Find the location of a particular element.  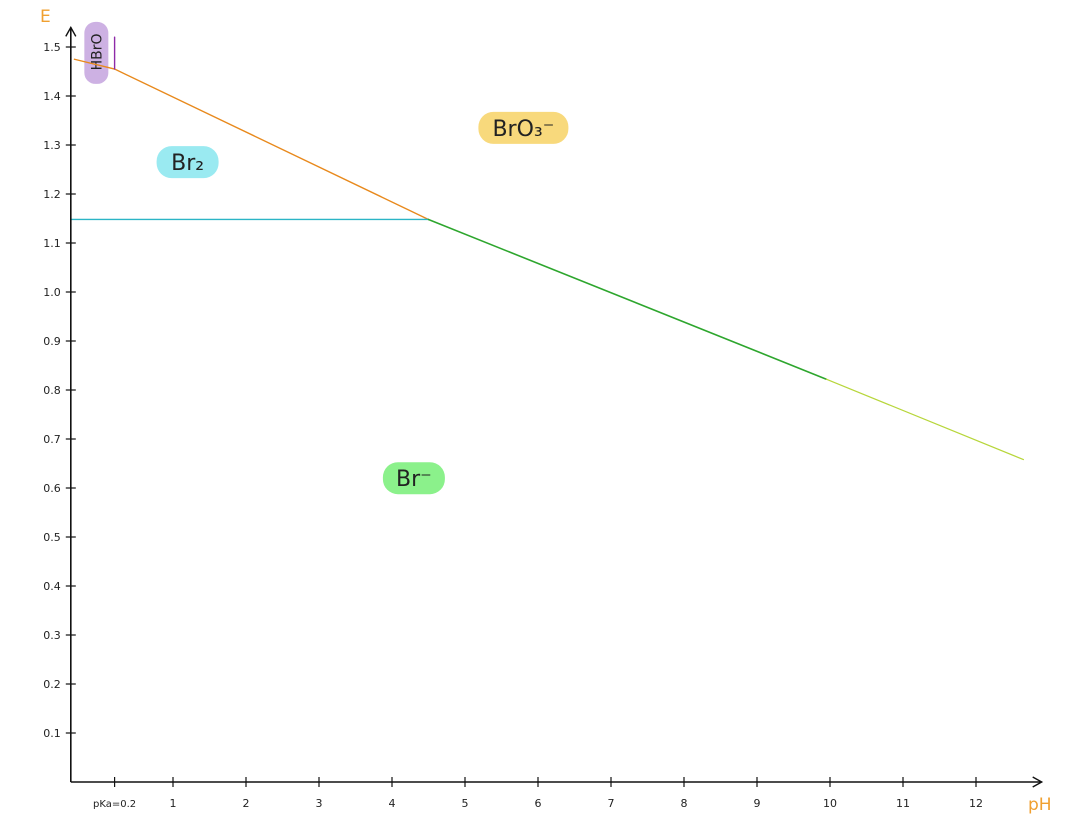

y-axis-label: E is located at coordinates (45, 17).